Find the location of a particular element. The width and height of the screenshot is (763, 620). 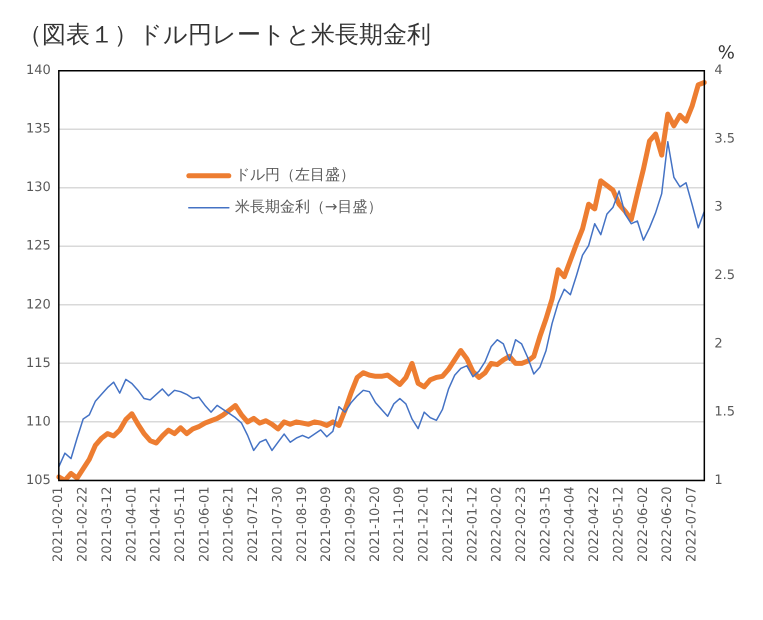

y2-tick-label: 2.5 is located at coordinates (725, 275).